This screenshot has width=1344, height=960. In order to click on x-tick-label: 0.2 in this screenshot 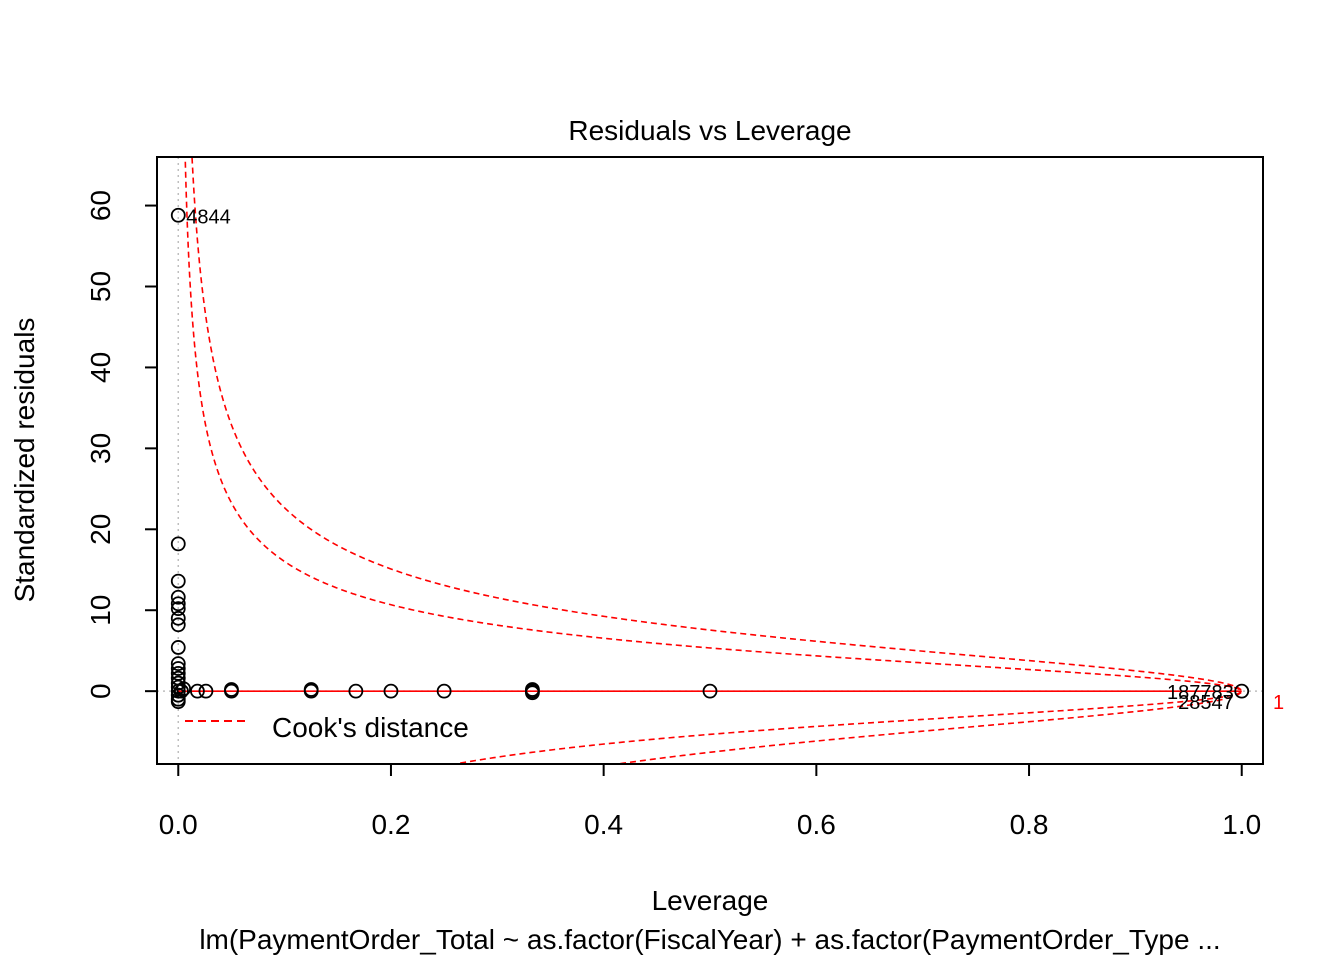, I will do `click(390, 824)`.